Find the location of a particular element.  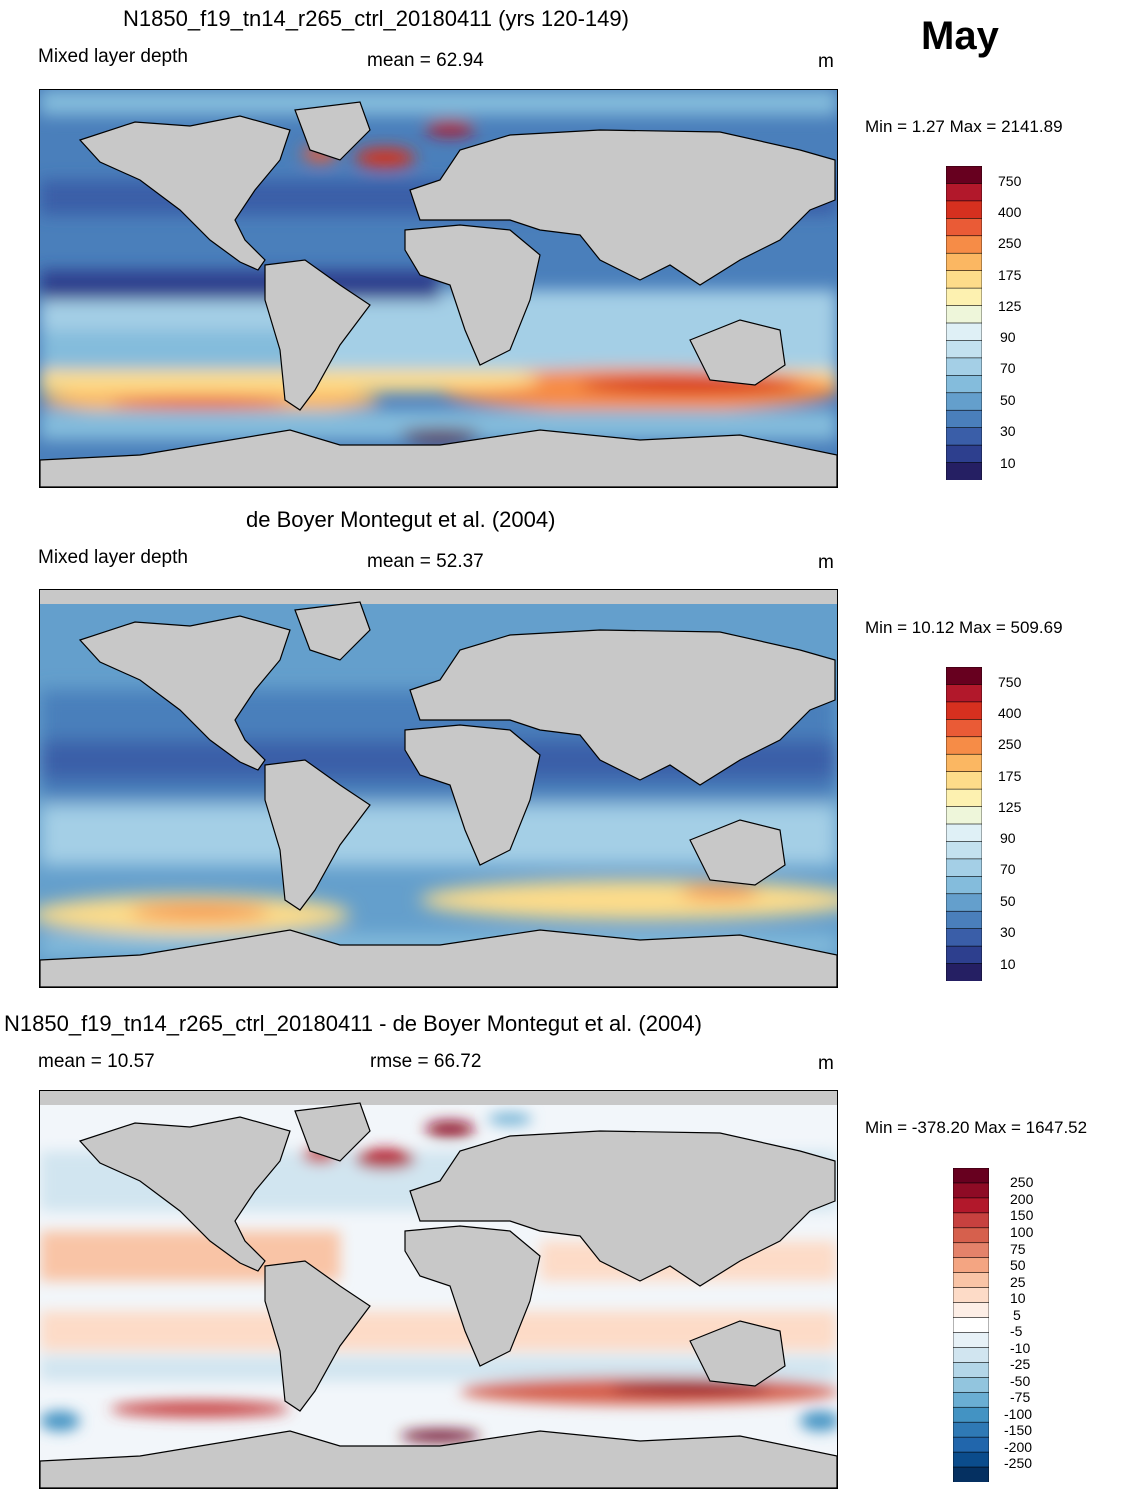

panel1-cb-label: 90 is located at coordinates (1008, 337).